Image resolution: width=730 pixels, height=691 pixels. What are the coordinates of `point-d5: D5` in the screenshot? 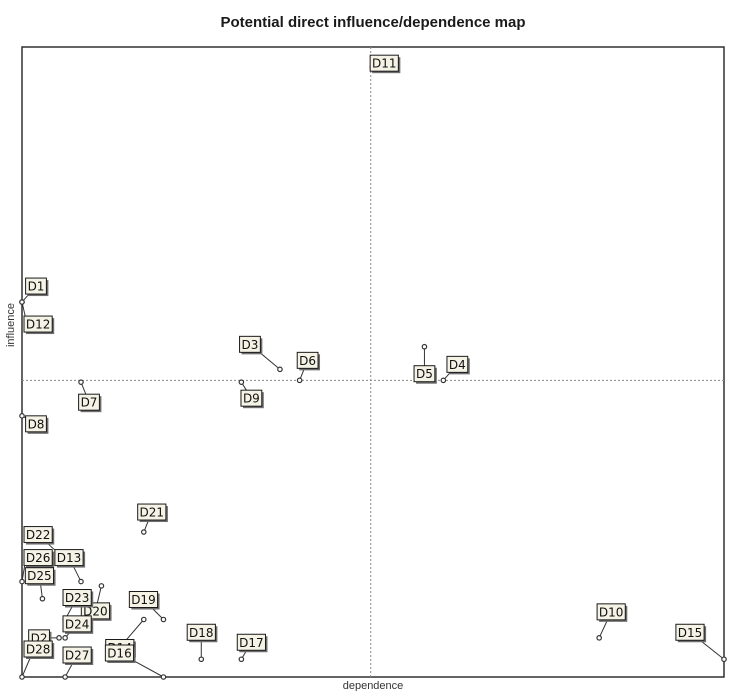 It's located at (425, 363).